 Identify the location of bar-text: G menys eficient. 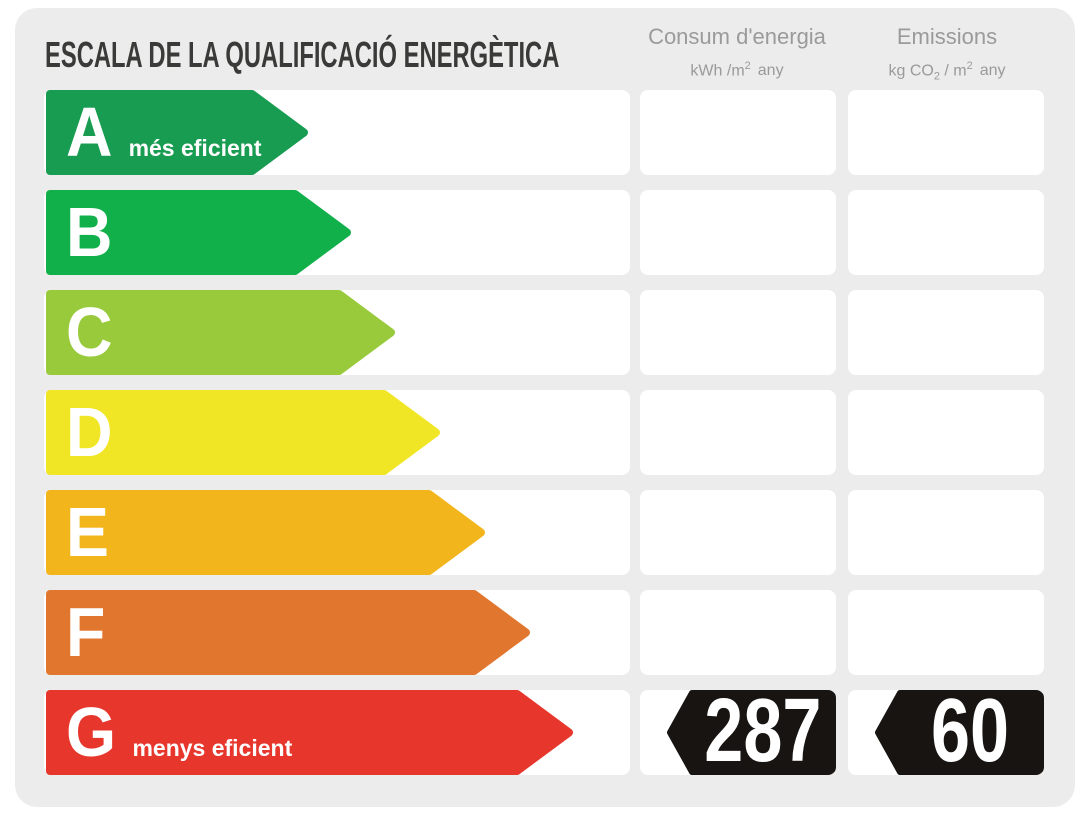
(179, 732).